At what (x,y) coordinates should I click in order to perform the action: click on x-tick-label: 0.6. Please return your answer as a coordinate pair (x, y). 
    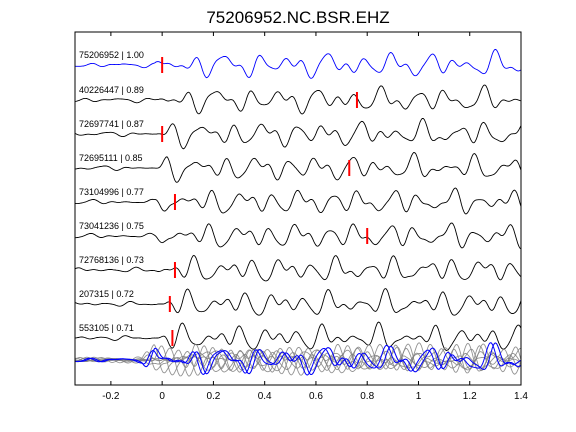
    Looking at the image, I should click on (316, 396).